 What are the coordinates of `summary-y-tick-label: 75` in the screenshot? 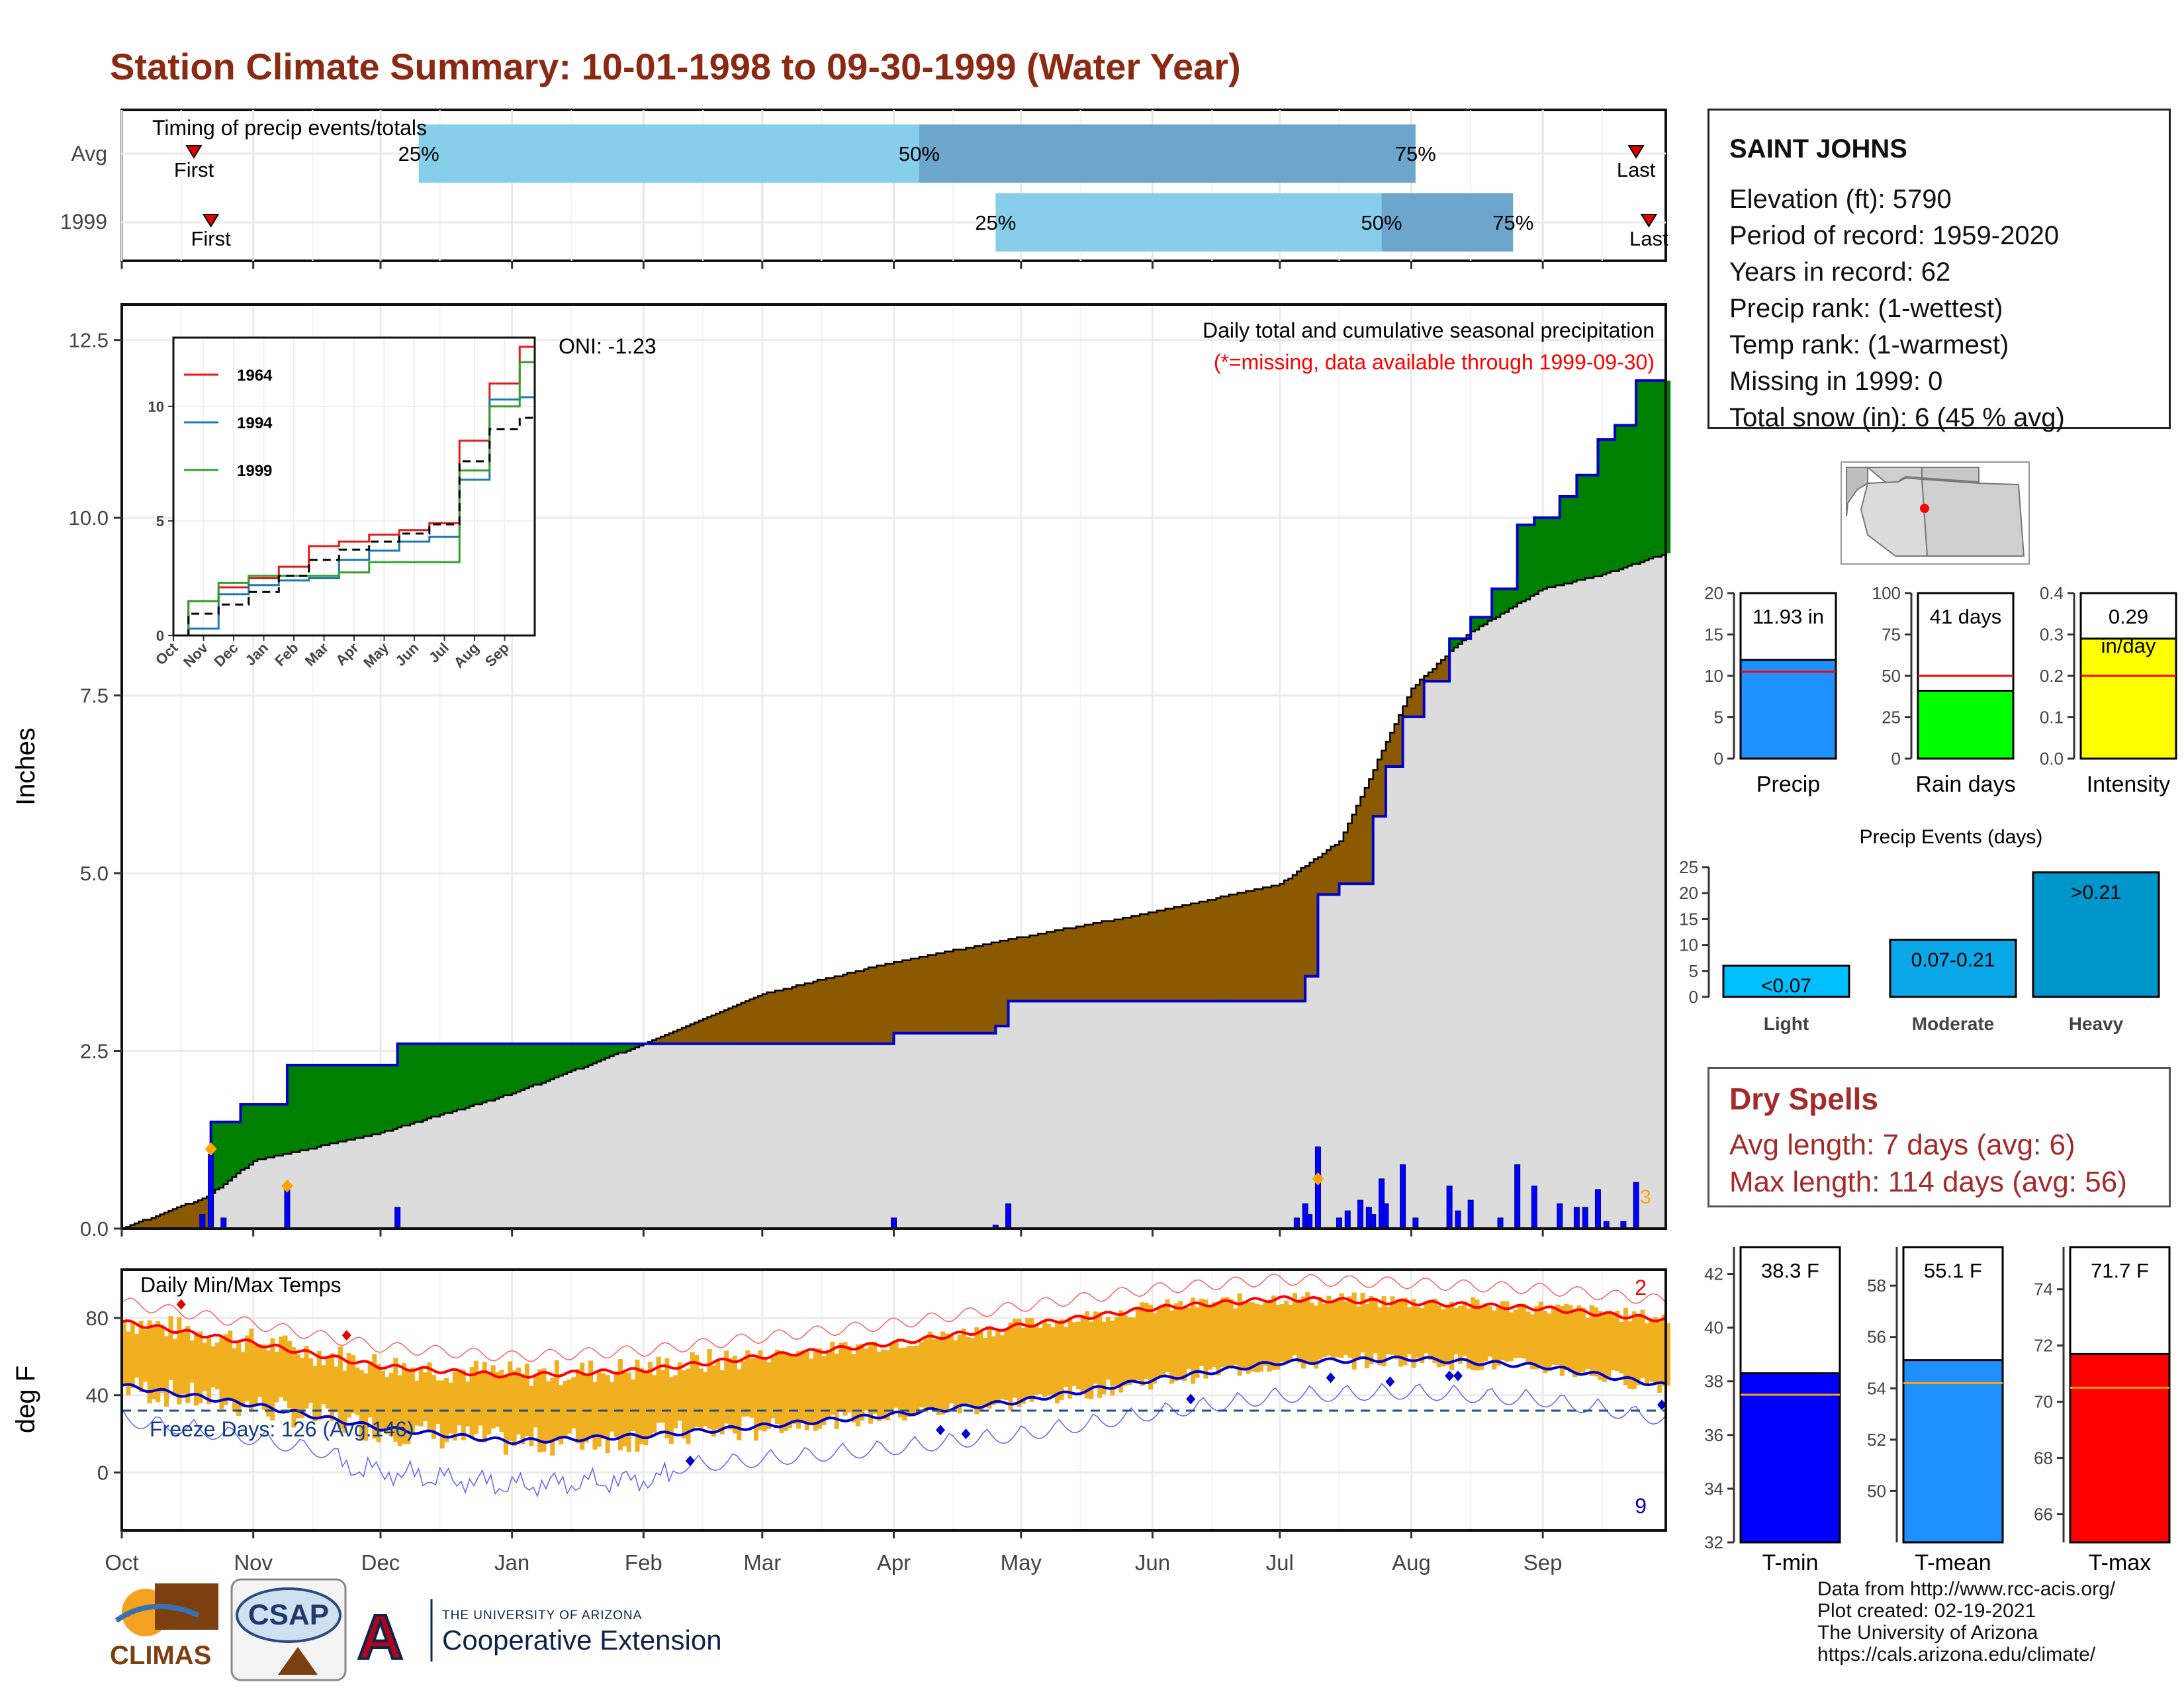 It's located at (1891, 635).